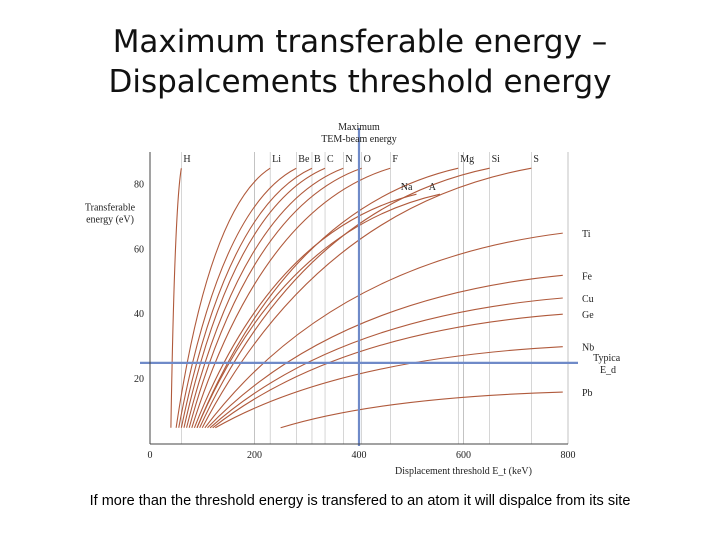 The height and width of the screenshot is (540, 720). What do you see at coordinates (463, 471) in the screenshot?
I see `x-axis-label: Displacement threshold E_t (keV)` at bounding box center [463, 471].